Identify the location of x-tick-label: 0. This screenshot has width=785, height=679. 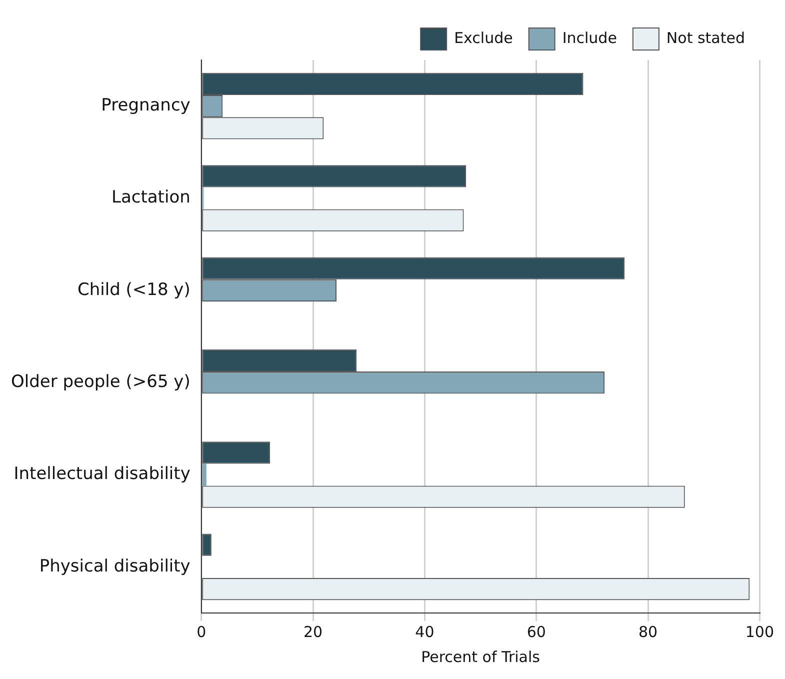
(201, 631).